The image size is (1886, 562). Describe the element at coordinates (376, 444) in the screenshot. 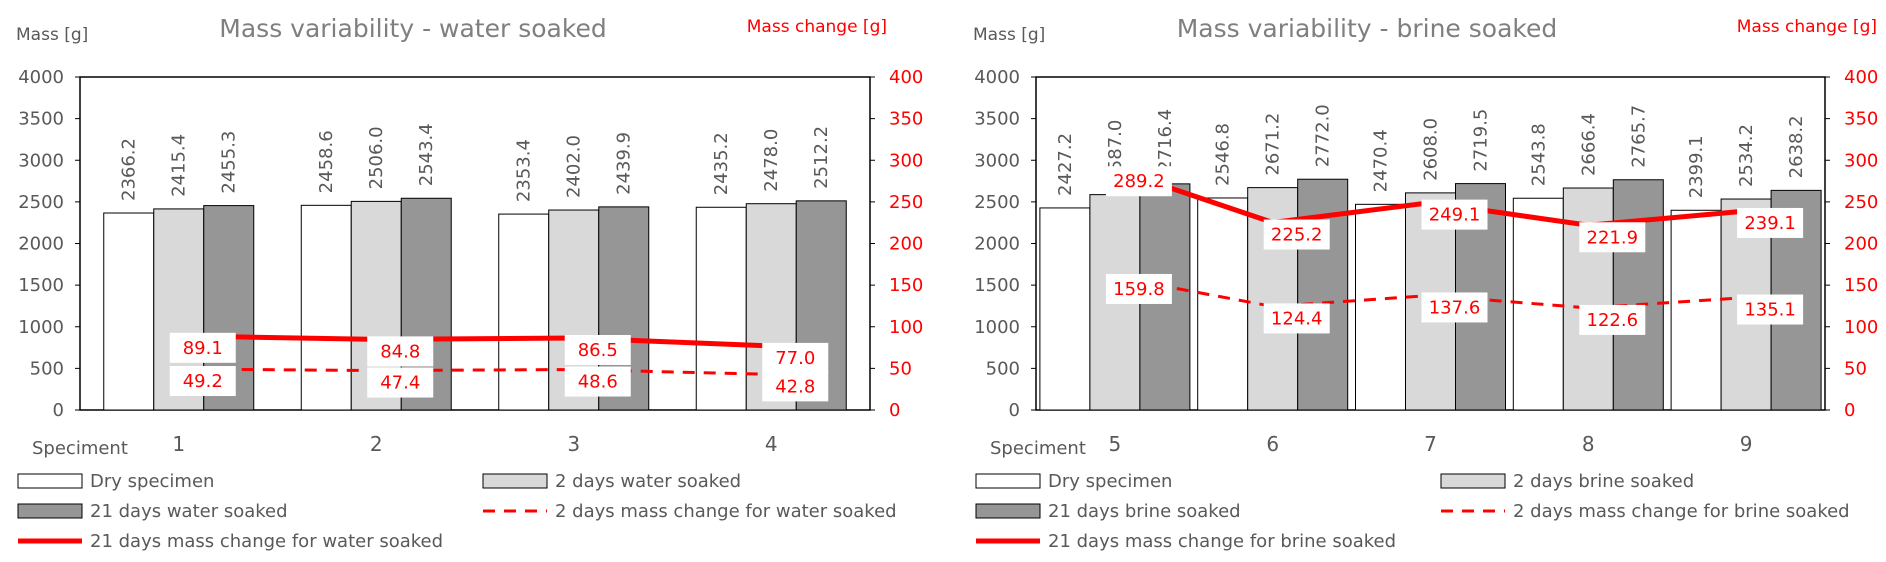

I see `category-label: 2` at that location.